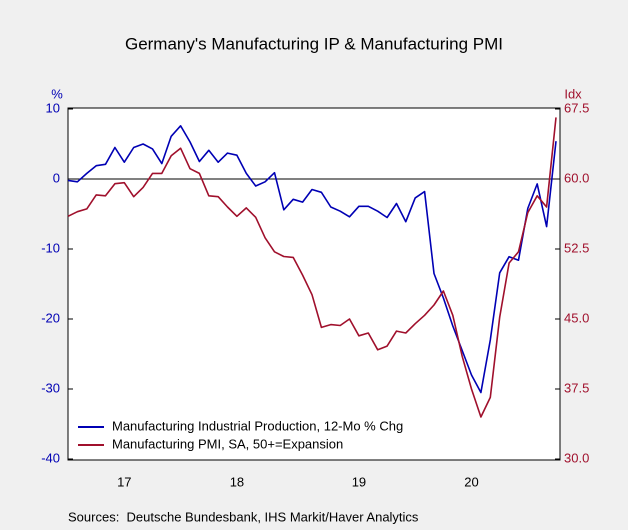 The height and width of the screenshot is (530, 628). Describe the element at coordinates (576, 177) in the screenshot. I see `y2-tick-label: 60.0` at that location.